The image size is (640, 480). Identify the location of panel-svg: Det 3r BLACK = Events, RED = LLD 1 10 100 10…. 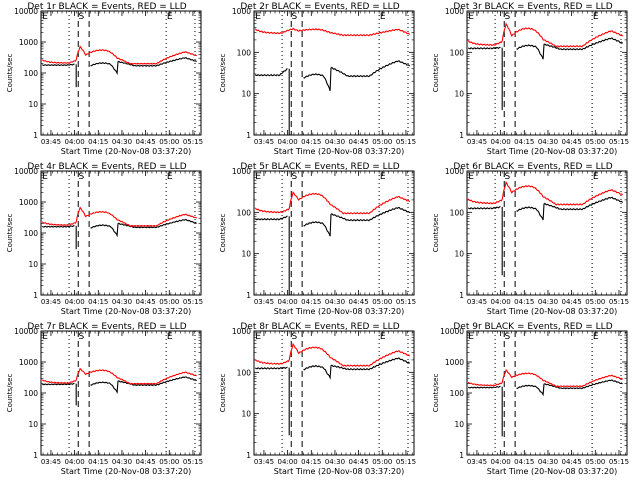
(530, 79).